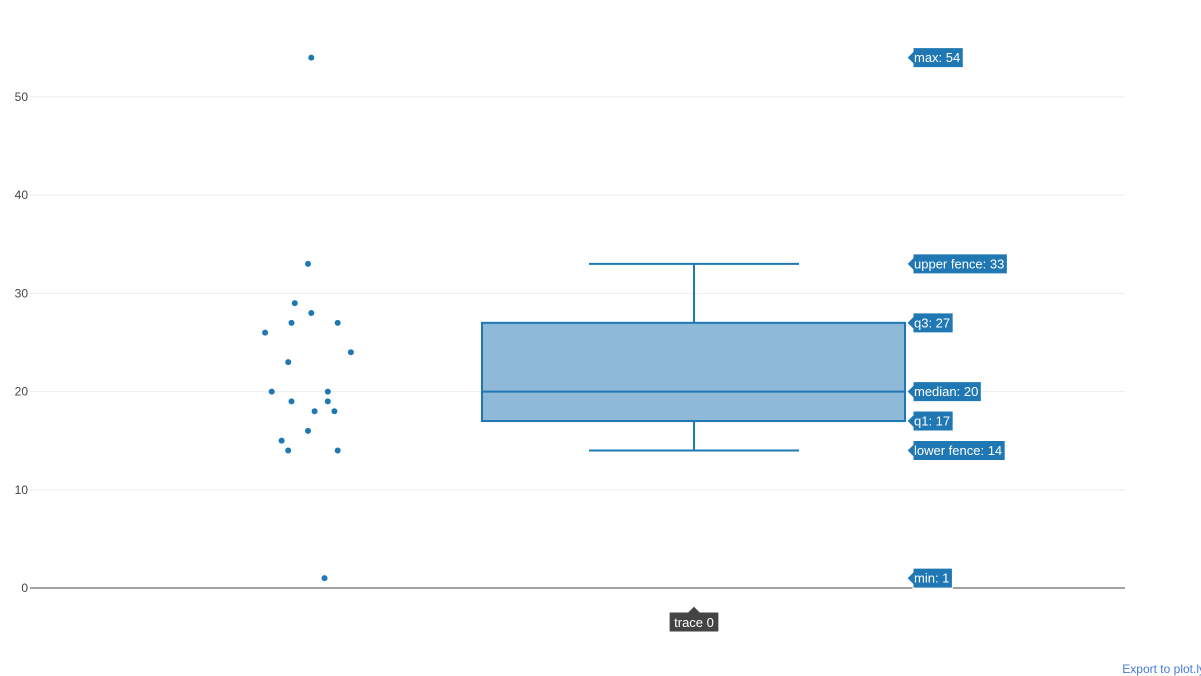 The width and height of the screenshot is (1201, 676). I want to click on hover-label-1: upper fence: 33, so click(957, 264).